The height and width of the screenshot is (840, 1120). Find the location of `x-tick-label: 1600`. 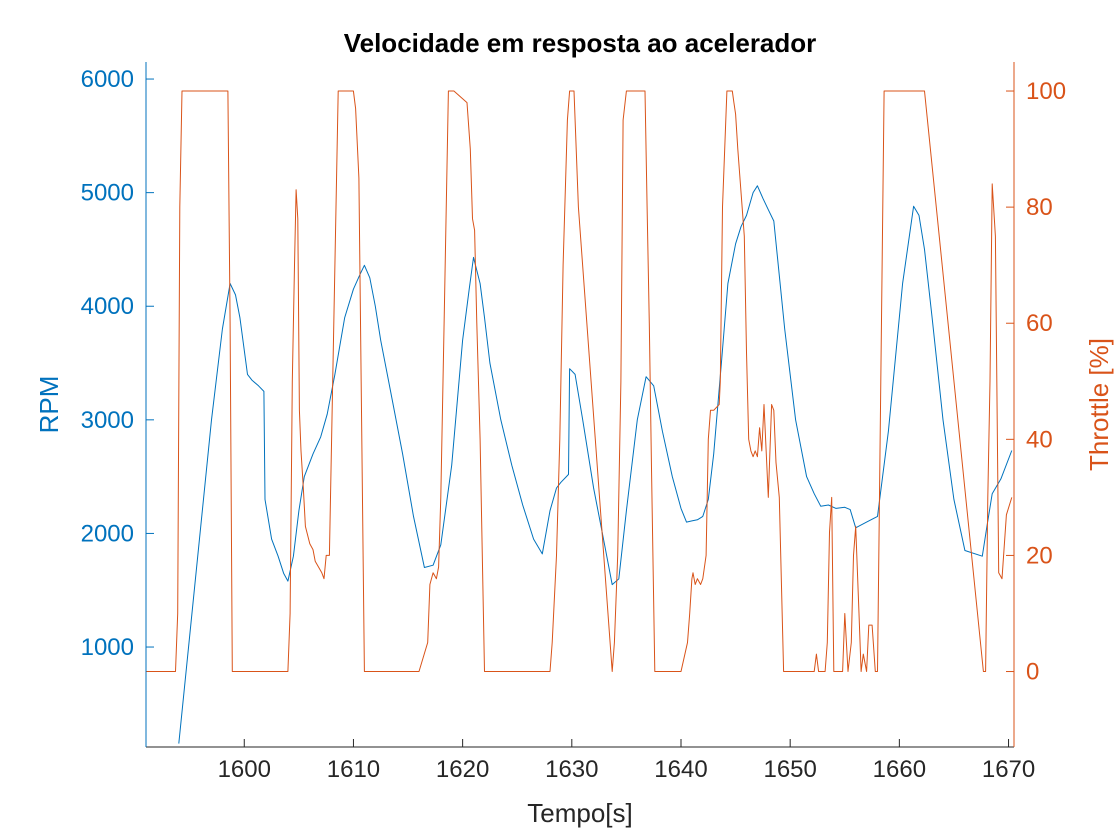

x-tick-label: 1600 is located at coordinates (244, 769).